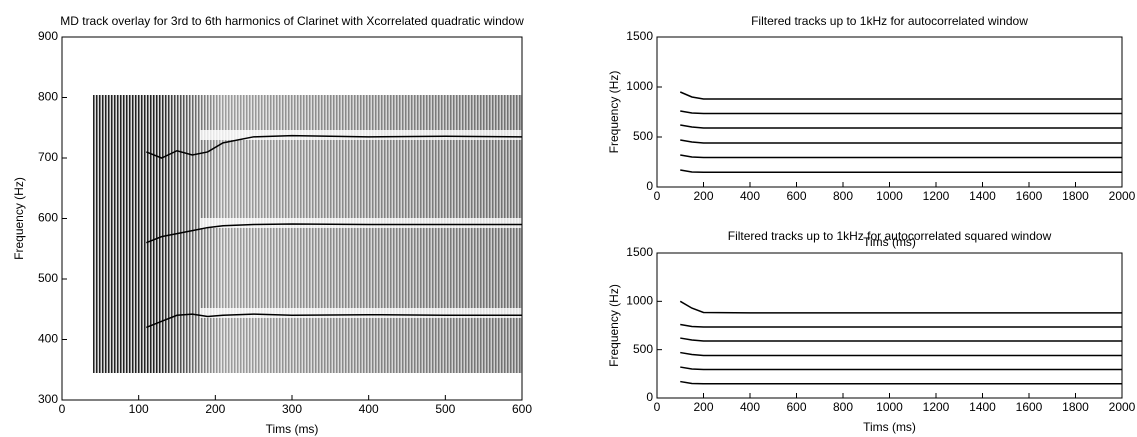  Describe the element at coordinates (48, 399) in the screenshot. I see `y-tick-label: 300` at that location.